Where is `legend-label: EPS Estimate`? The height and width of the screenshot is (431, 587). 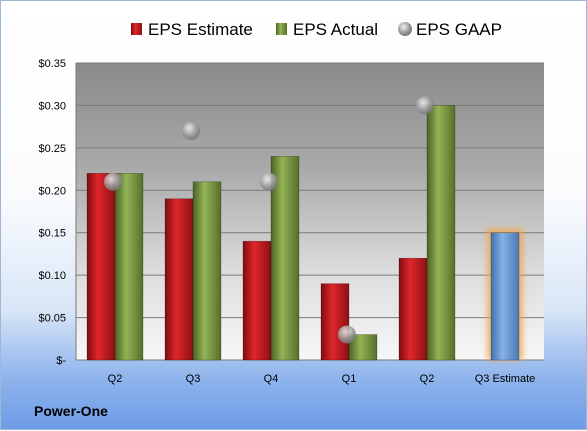 legend-label: EPS Estimate is located at coordinates (200, 29).